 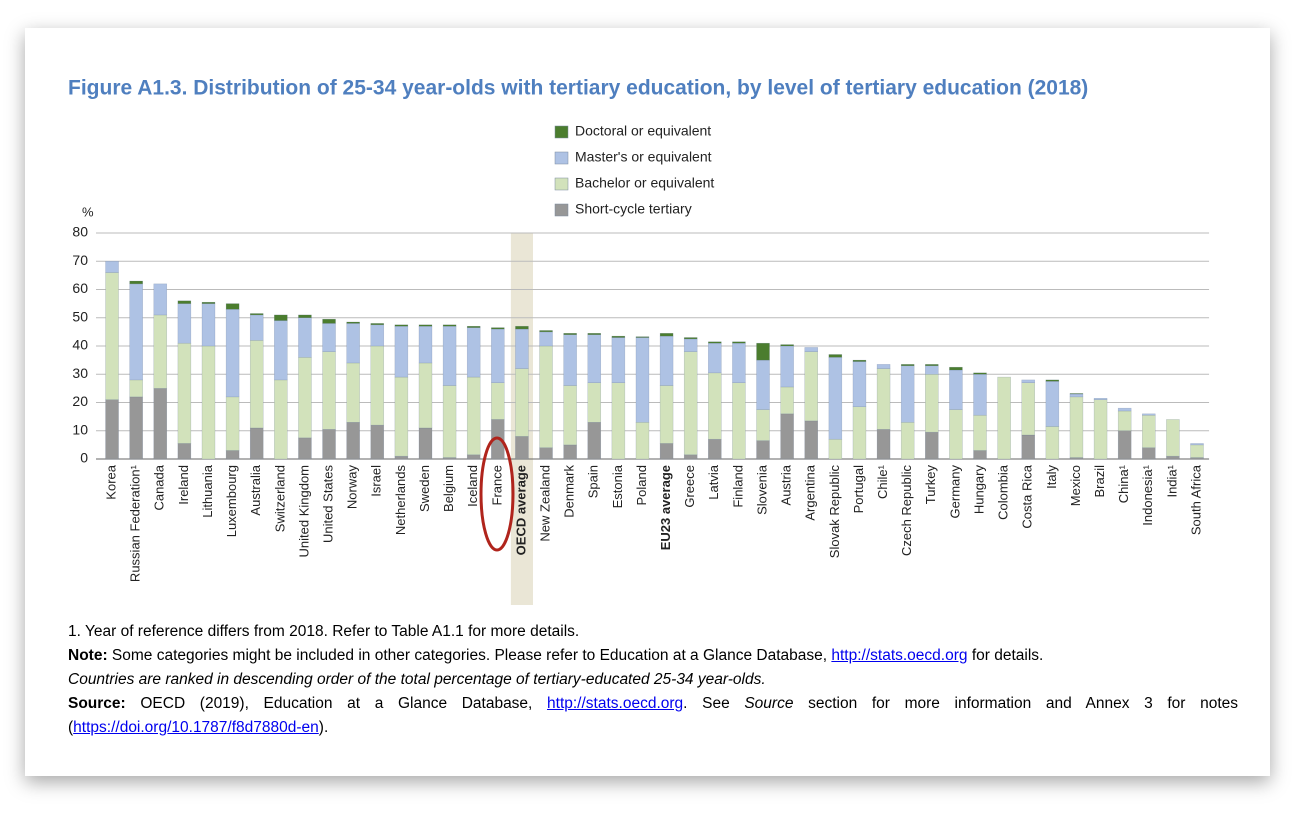 What do you see at coordinates (159, 487) in the screenshot?
I see `x-tick-label: Canada` at bounding box center [159, 487].